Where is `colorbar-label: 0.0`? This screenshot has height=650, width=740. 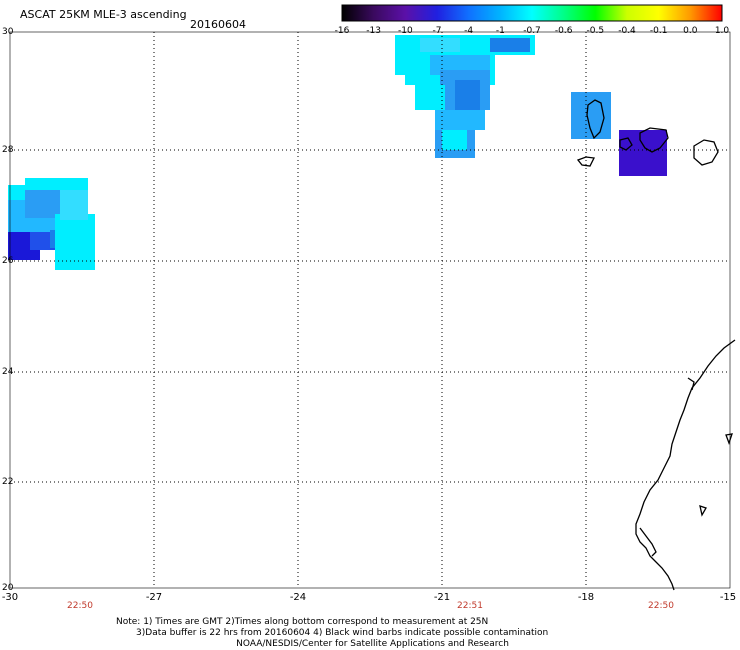
colorbar-label: 0.0 is located at coordinates (690, 31).